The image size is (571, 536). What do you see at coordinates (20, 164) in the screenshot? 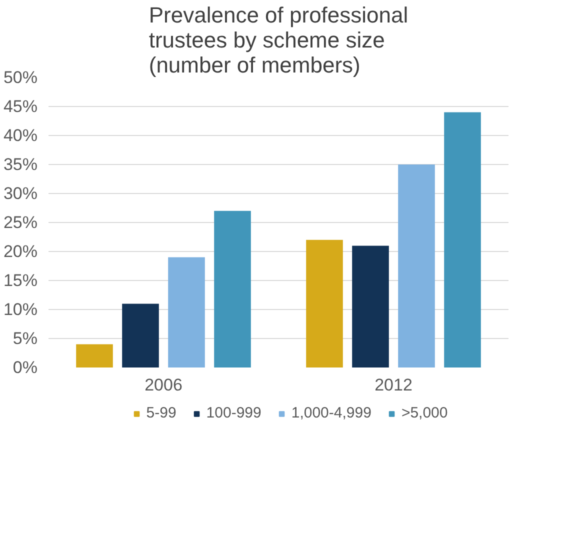
I see `y-tick-label: 35%` at bounding box center [20, 164].